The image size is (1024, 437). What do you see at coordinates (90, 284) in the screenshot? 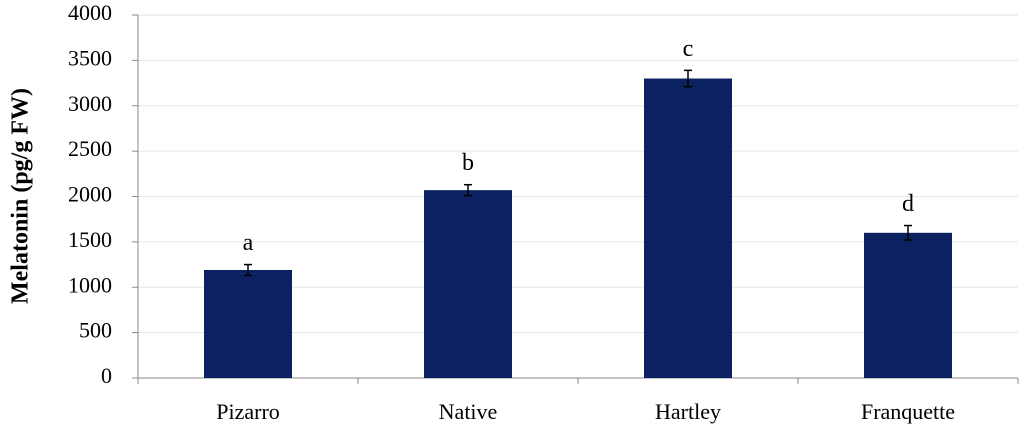
I see `y-tick-label: 1000` at bounding box center [90, 284].